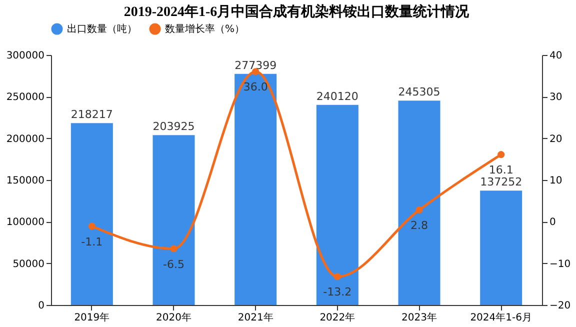 The height and width of the screenshot is (327, 576). What do you see at coordinates (338, 318) in the screenshot?
I see `x-tick-label: 2022年` at bounding box center [338, 318].